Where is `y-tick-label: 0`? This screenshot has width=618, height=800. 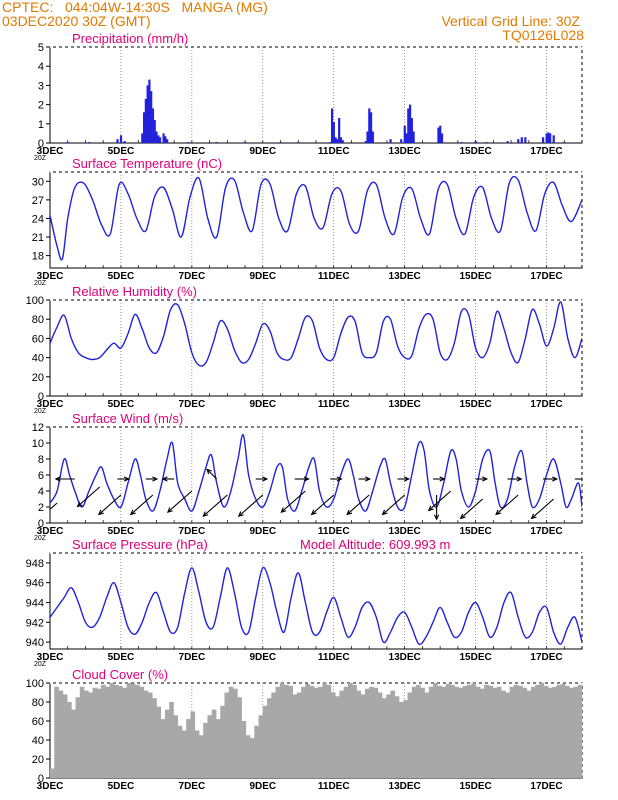 y-tick-label: 0 is located at coordinates (41, 524).